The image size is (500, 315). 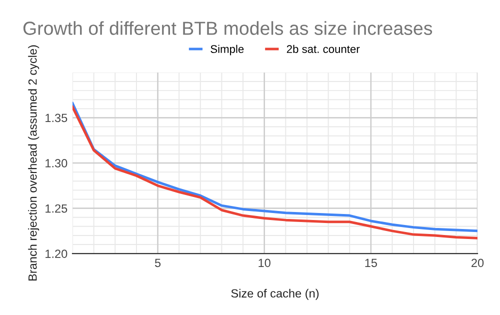 I want to click on y-tick-label: 1.25, so click(x=57, y=208).